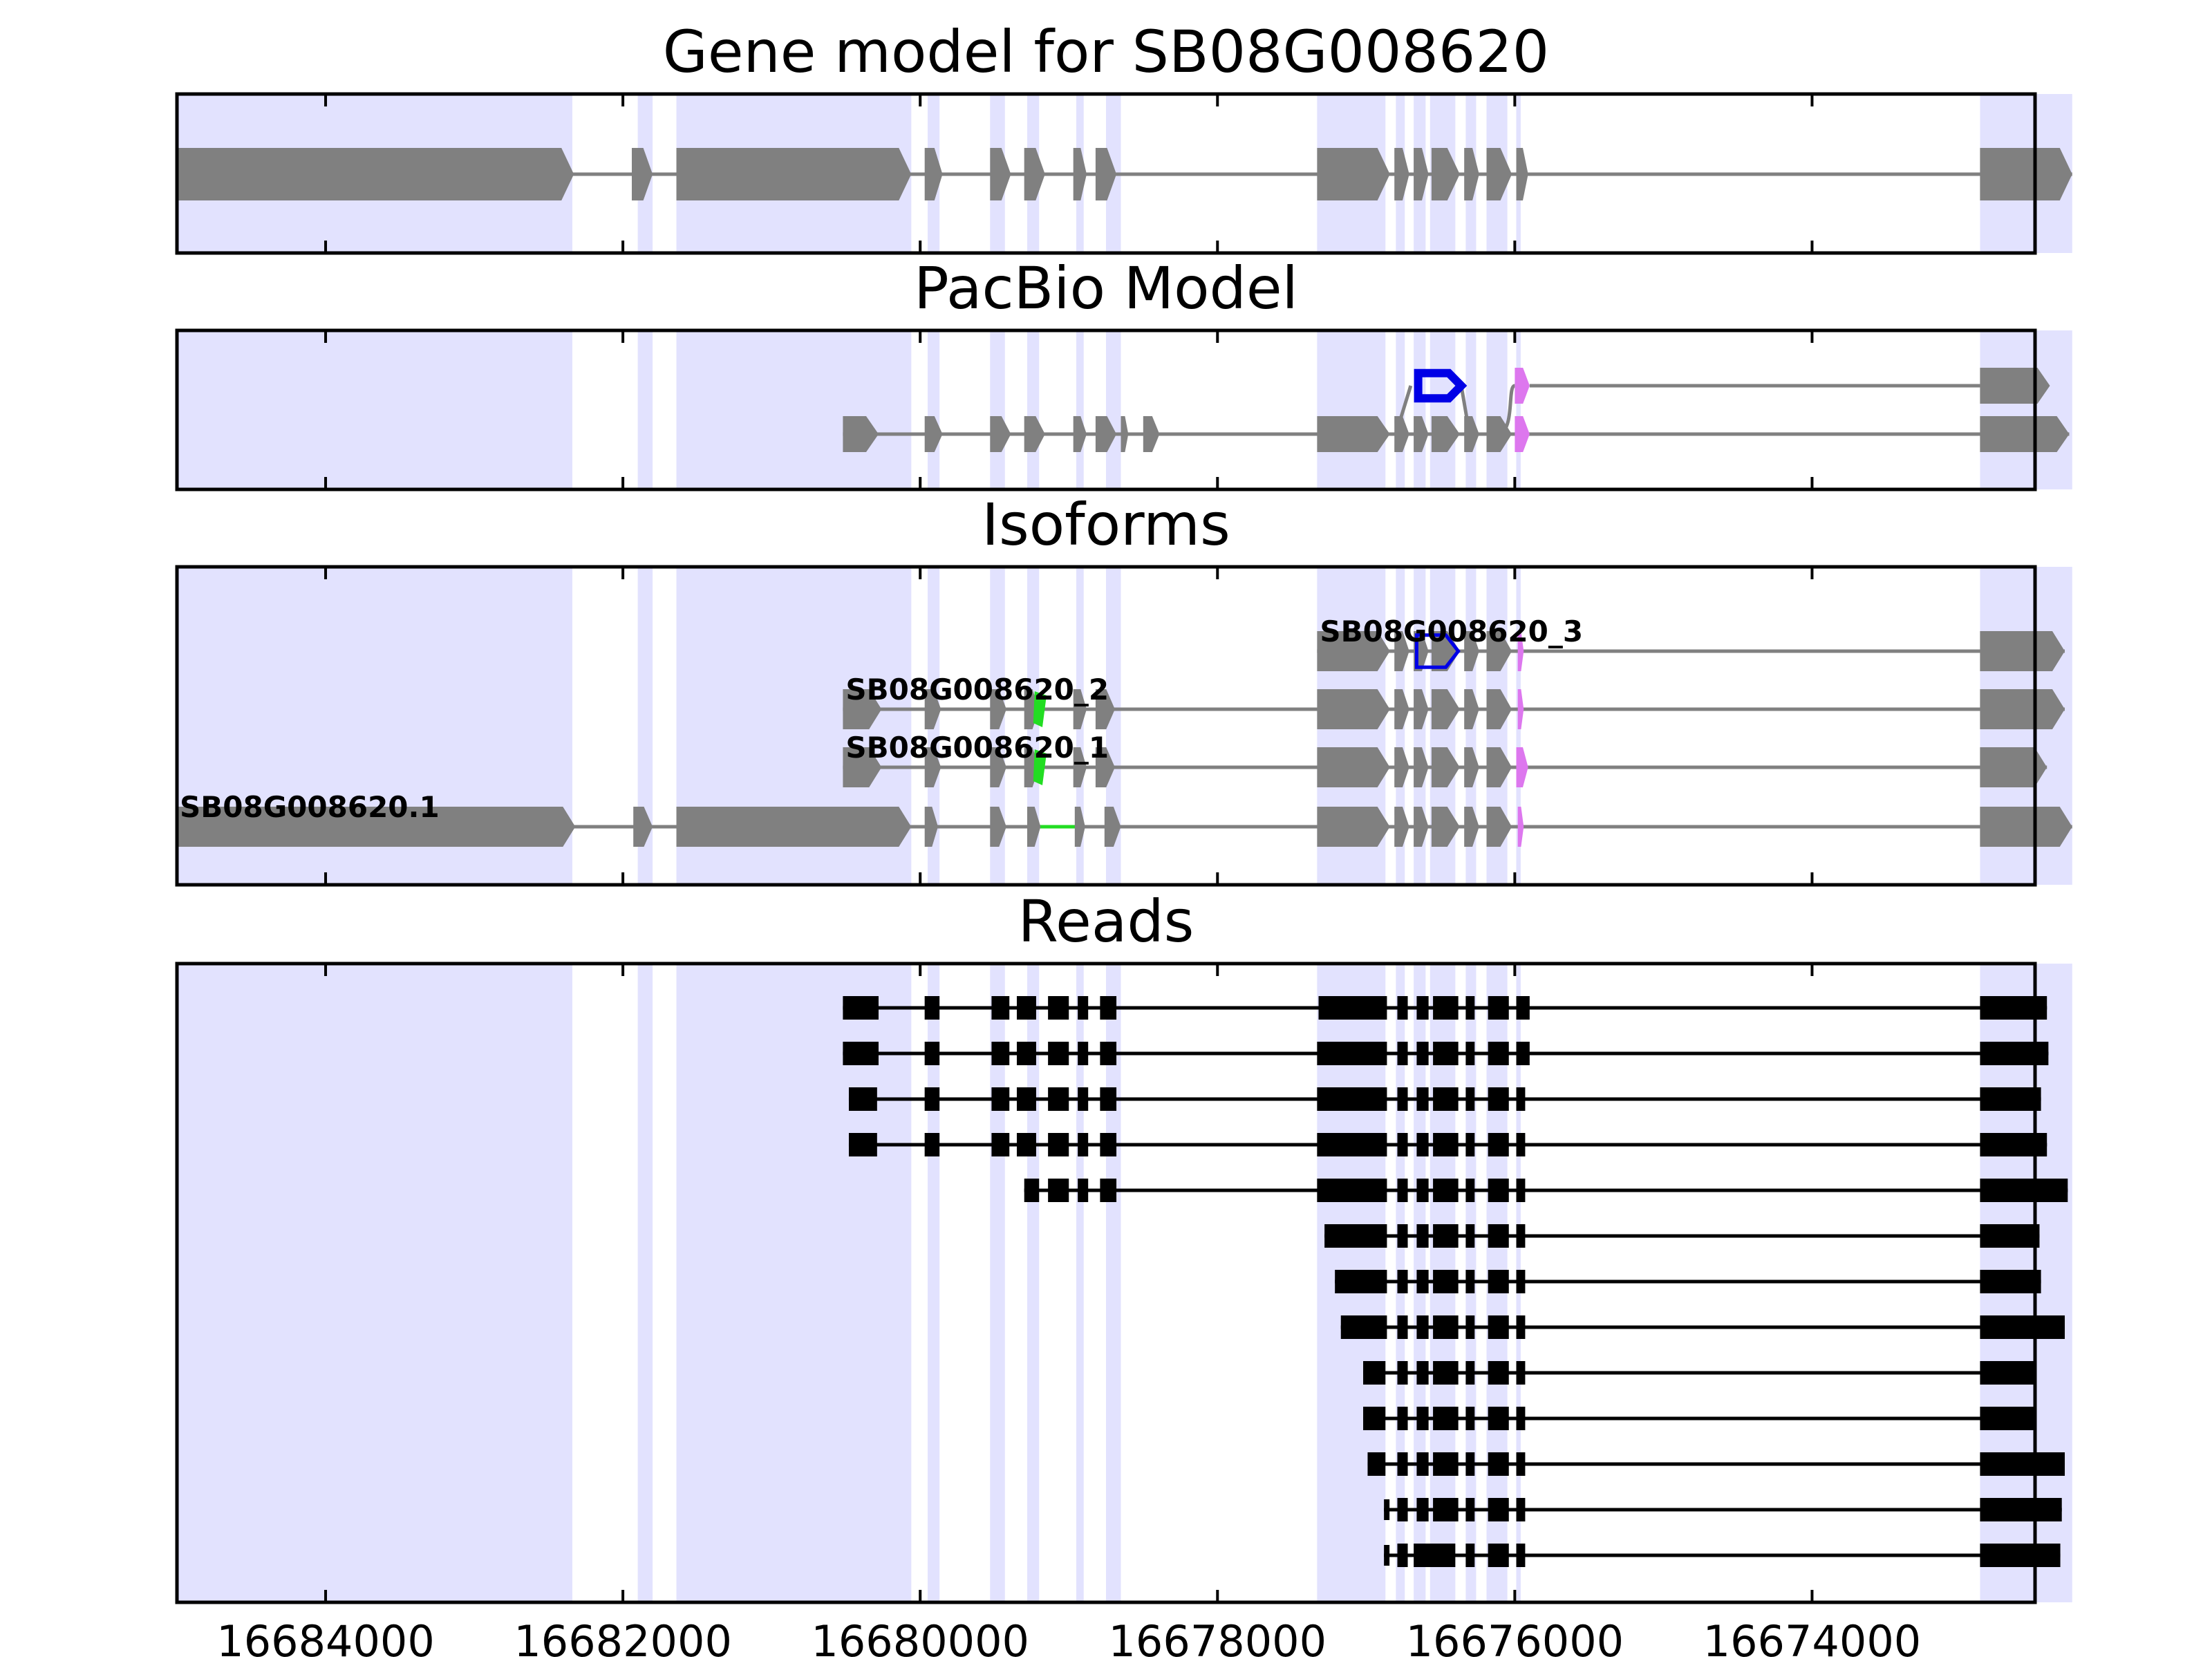  I want to click on magenta-exon, so click(1522, 767).